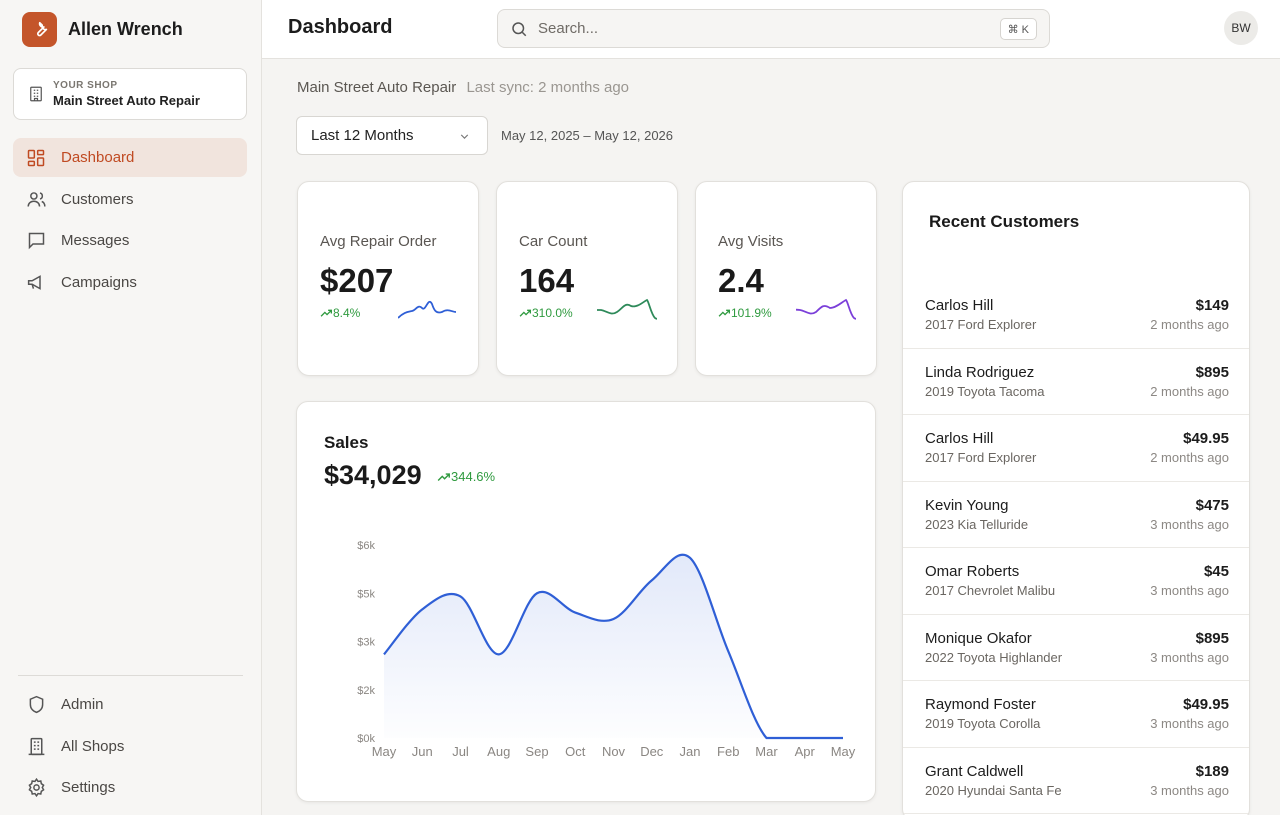 The height and width of the screenshot is (815, 1280). I want to click on customer-name: Carlos Hill, so click(959, 305).